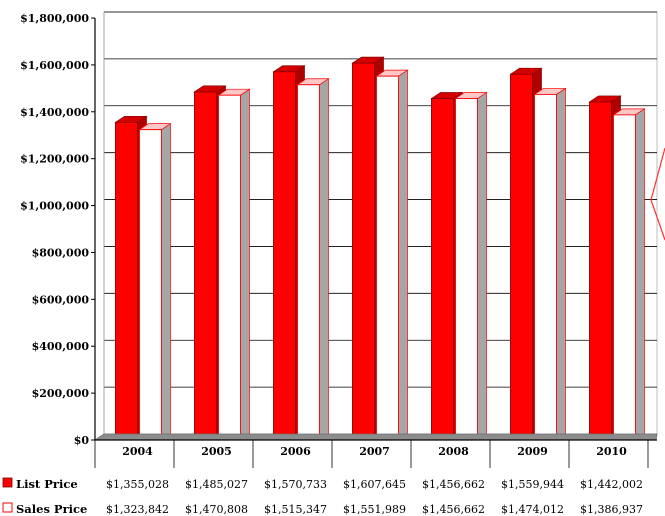  Describe the element at coordinates (374, 484) in the screenshot. I see `data-table-value: $1,607,645` at that location.